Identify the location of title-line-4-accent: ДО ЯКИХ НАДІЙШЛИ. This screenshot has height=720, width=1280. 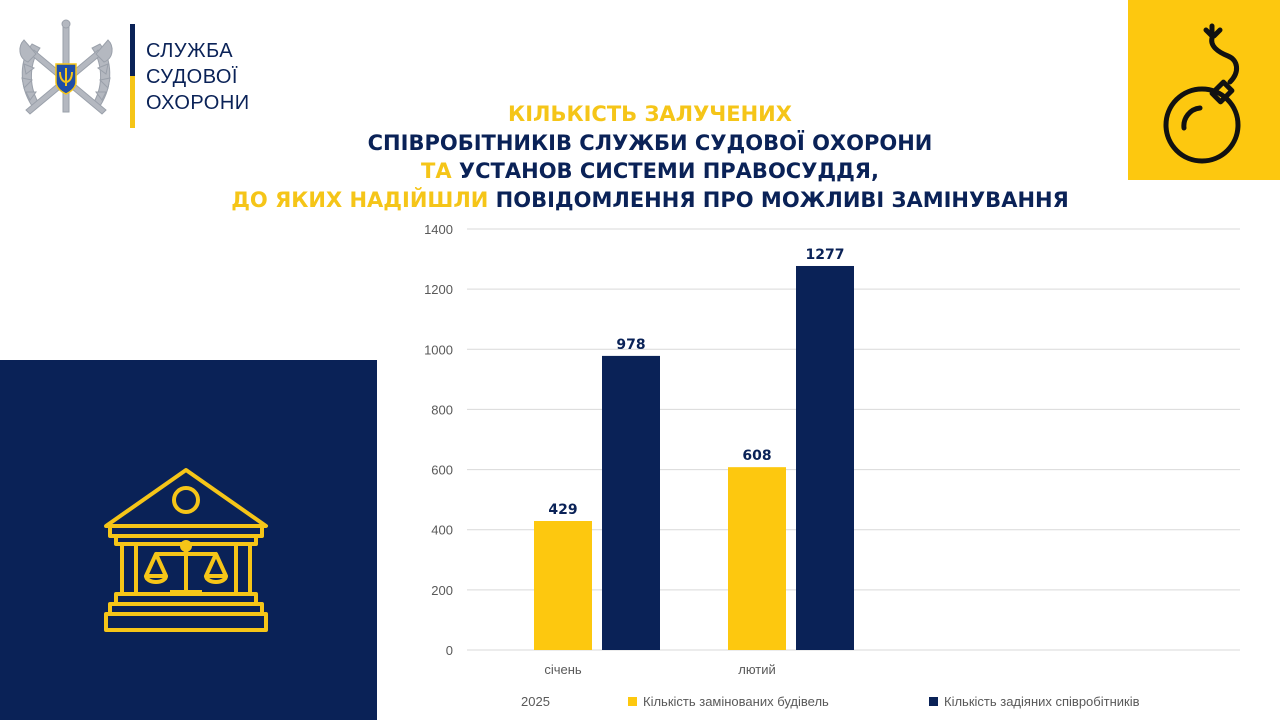
(360, 199).